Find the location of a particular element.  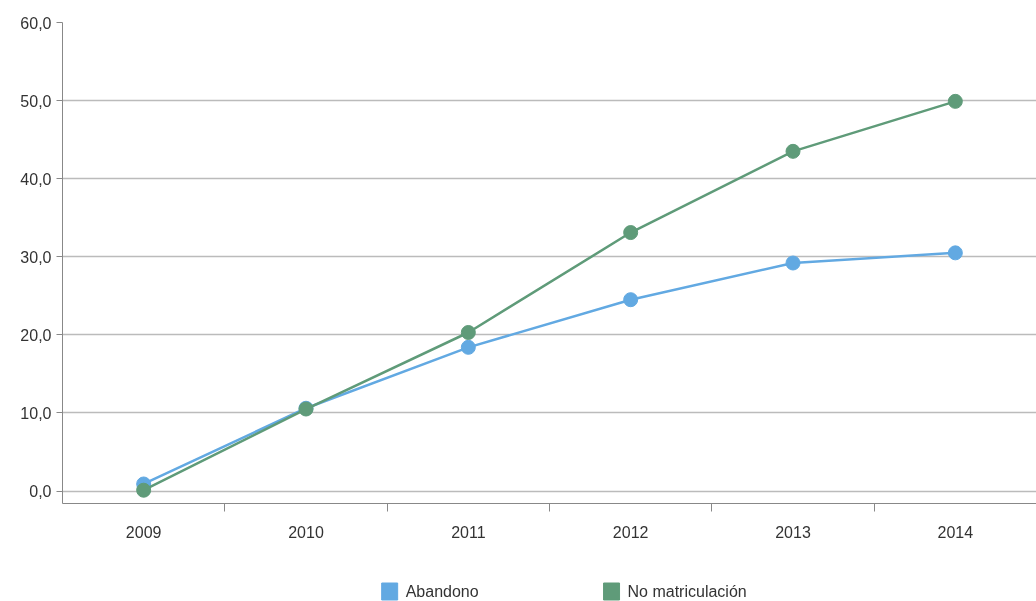

y-tick-label: 30,0 is located at coordinates (36, 257).